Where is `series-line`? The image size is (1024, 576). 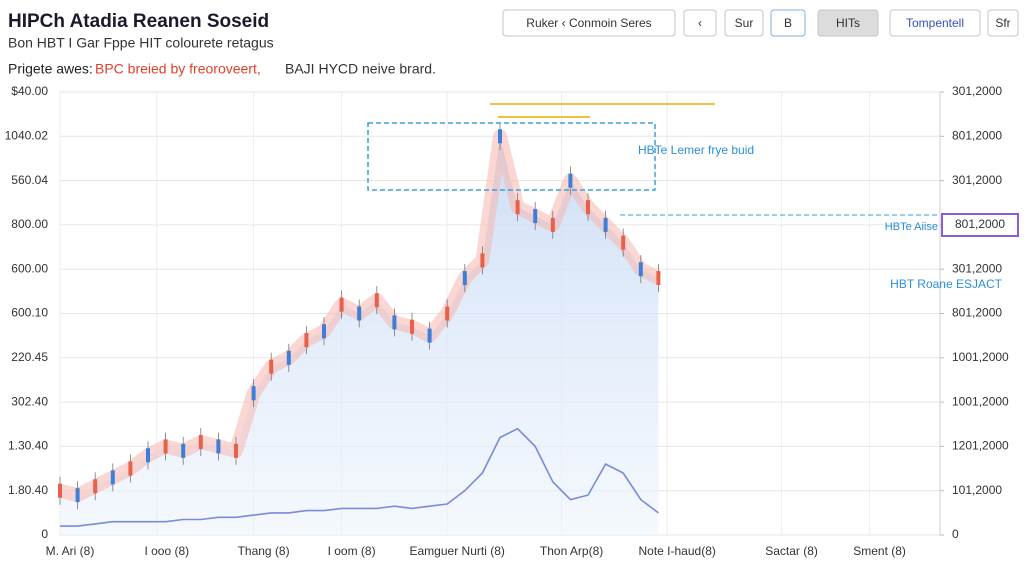 series-line is located at coordinates (359, 477).